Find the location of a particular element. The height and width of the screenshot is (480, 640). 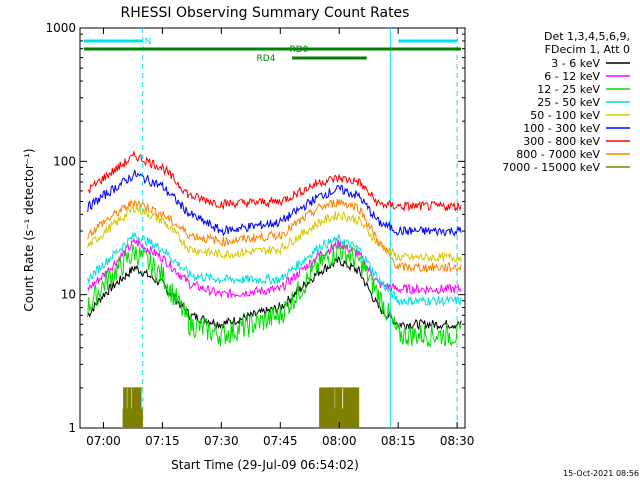

x-tick-label: 07:15 is located at coordinates (162, 441).